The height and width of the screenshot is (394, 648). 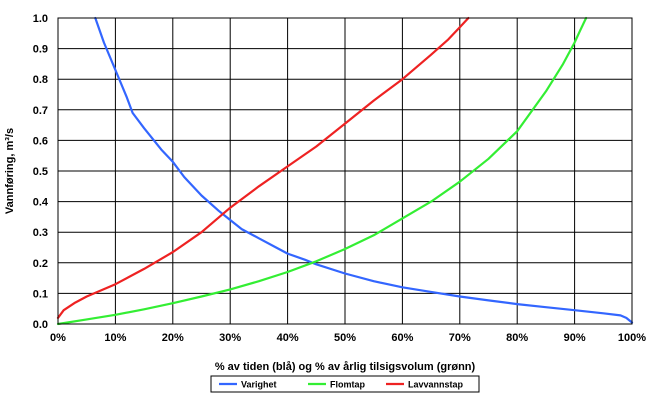 I want to click on y-tick-label: 1.0, so click(x=40, y=19).